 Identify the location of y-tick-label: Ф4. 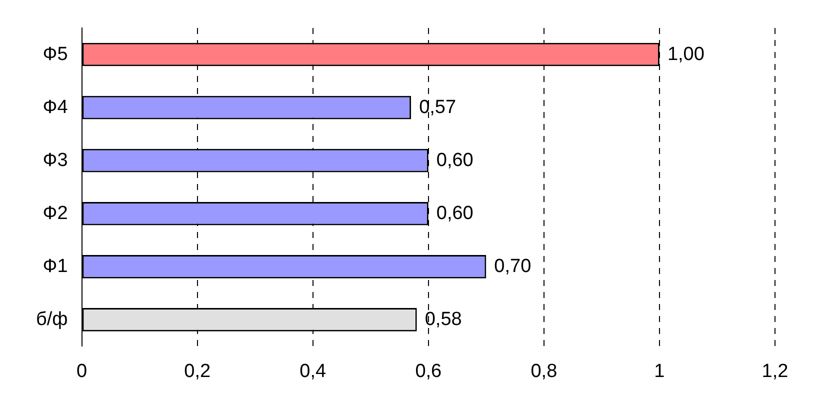
(55, 107).